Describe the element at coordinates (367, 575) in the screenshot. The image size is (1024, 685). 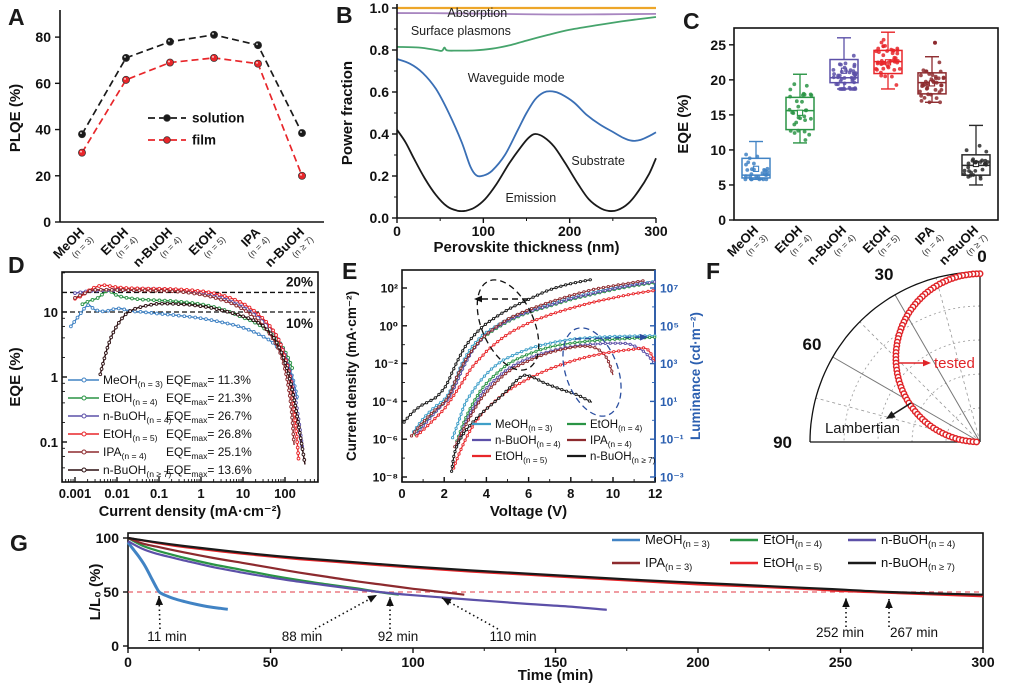
I see `panel-g-series-n-BuOH(n = 4)` at that location.